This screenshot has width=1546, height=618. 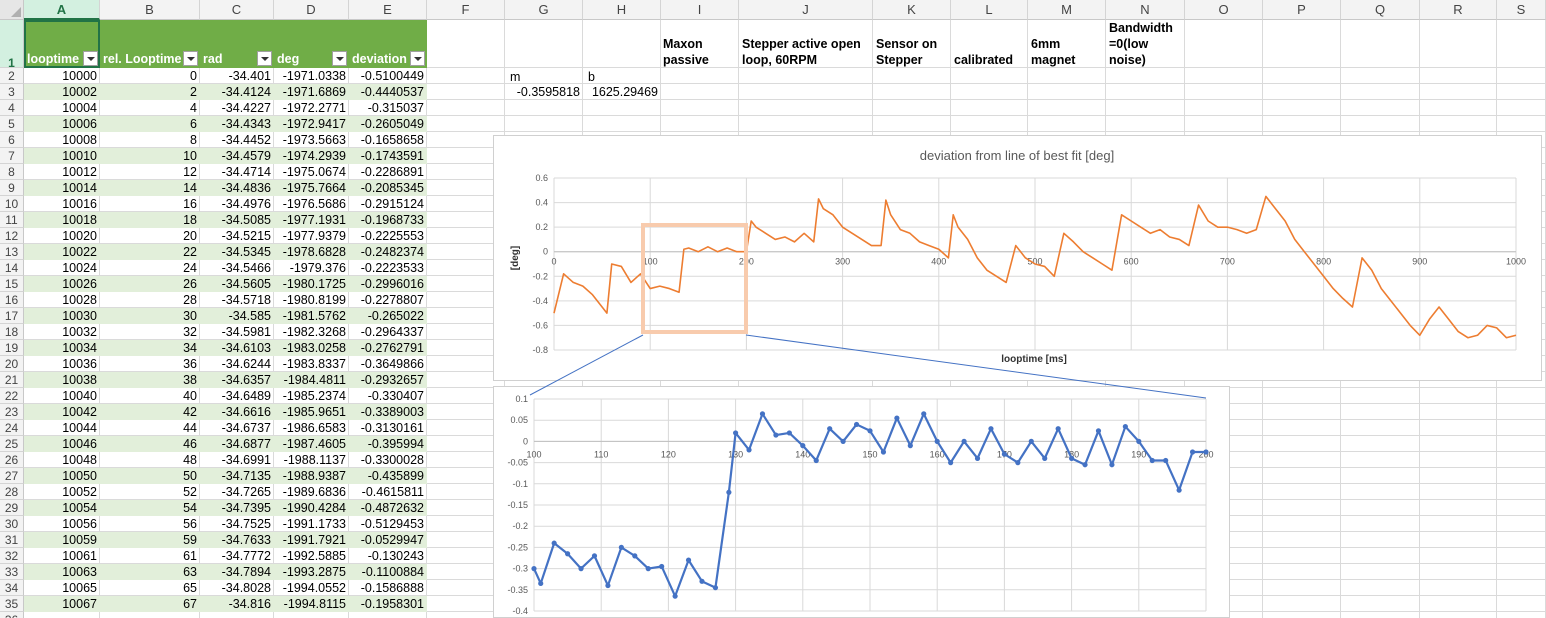 I want to click on table-cell: -0.4440537, so click(x=392, y=92).